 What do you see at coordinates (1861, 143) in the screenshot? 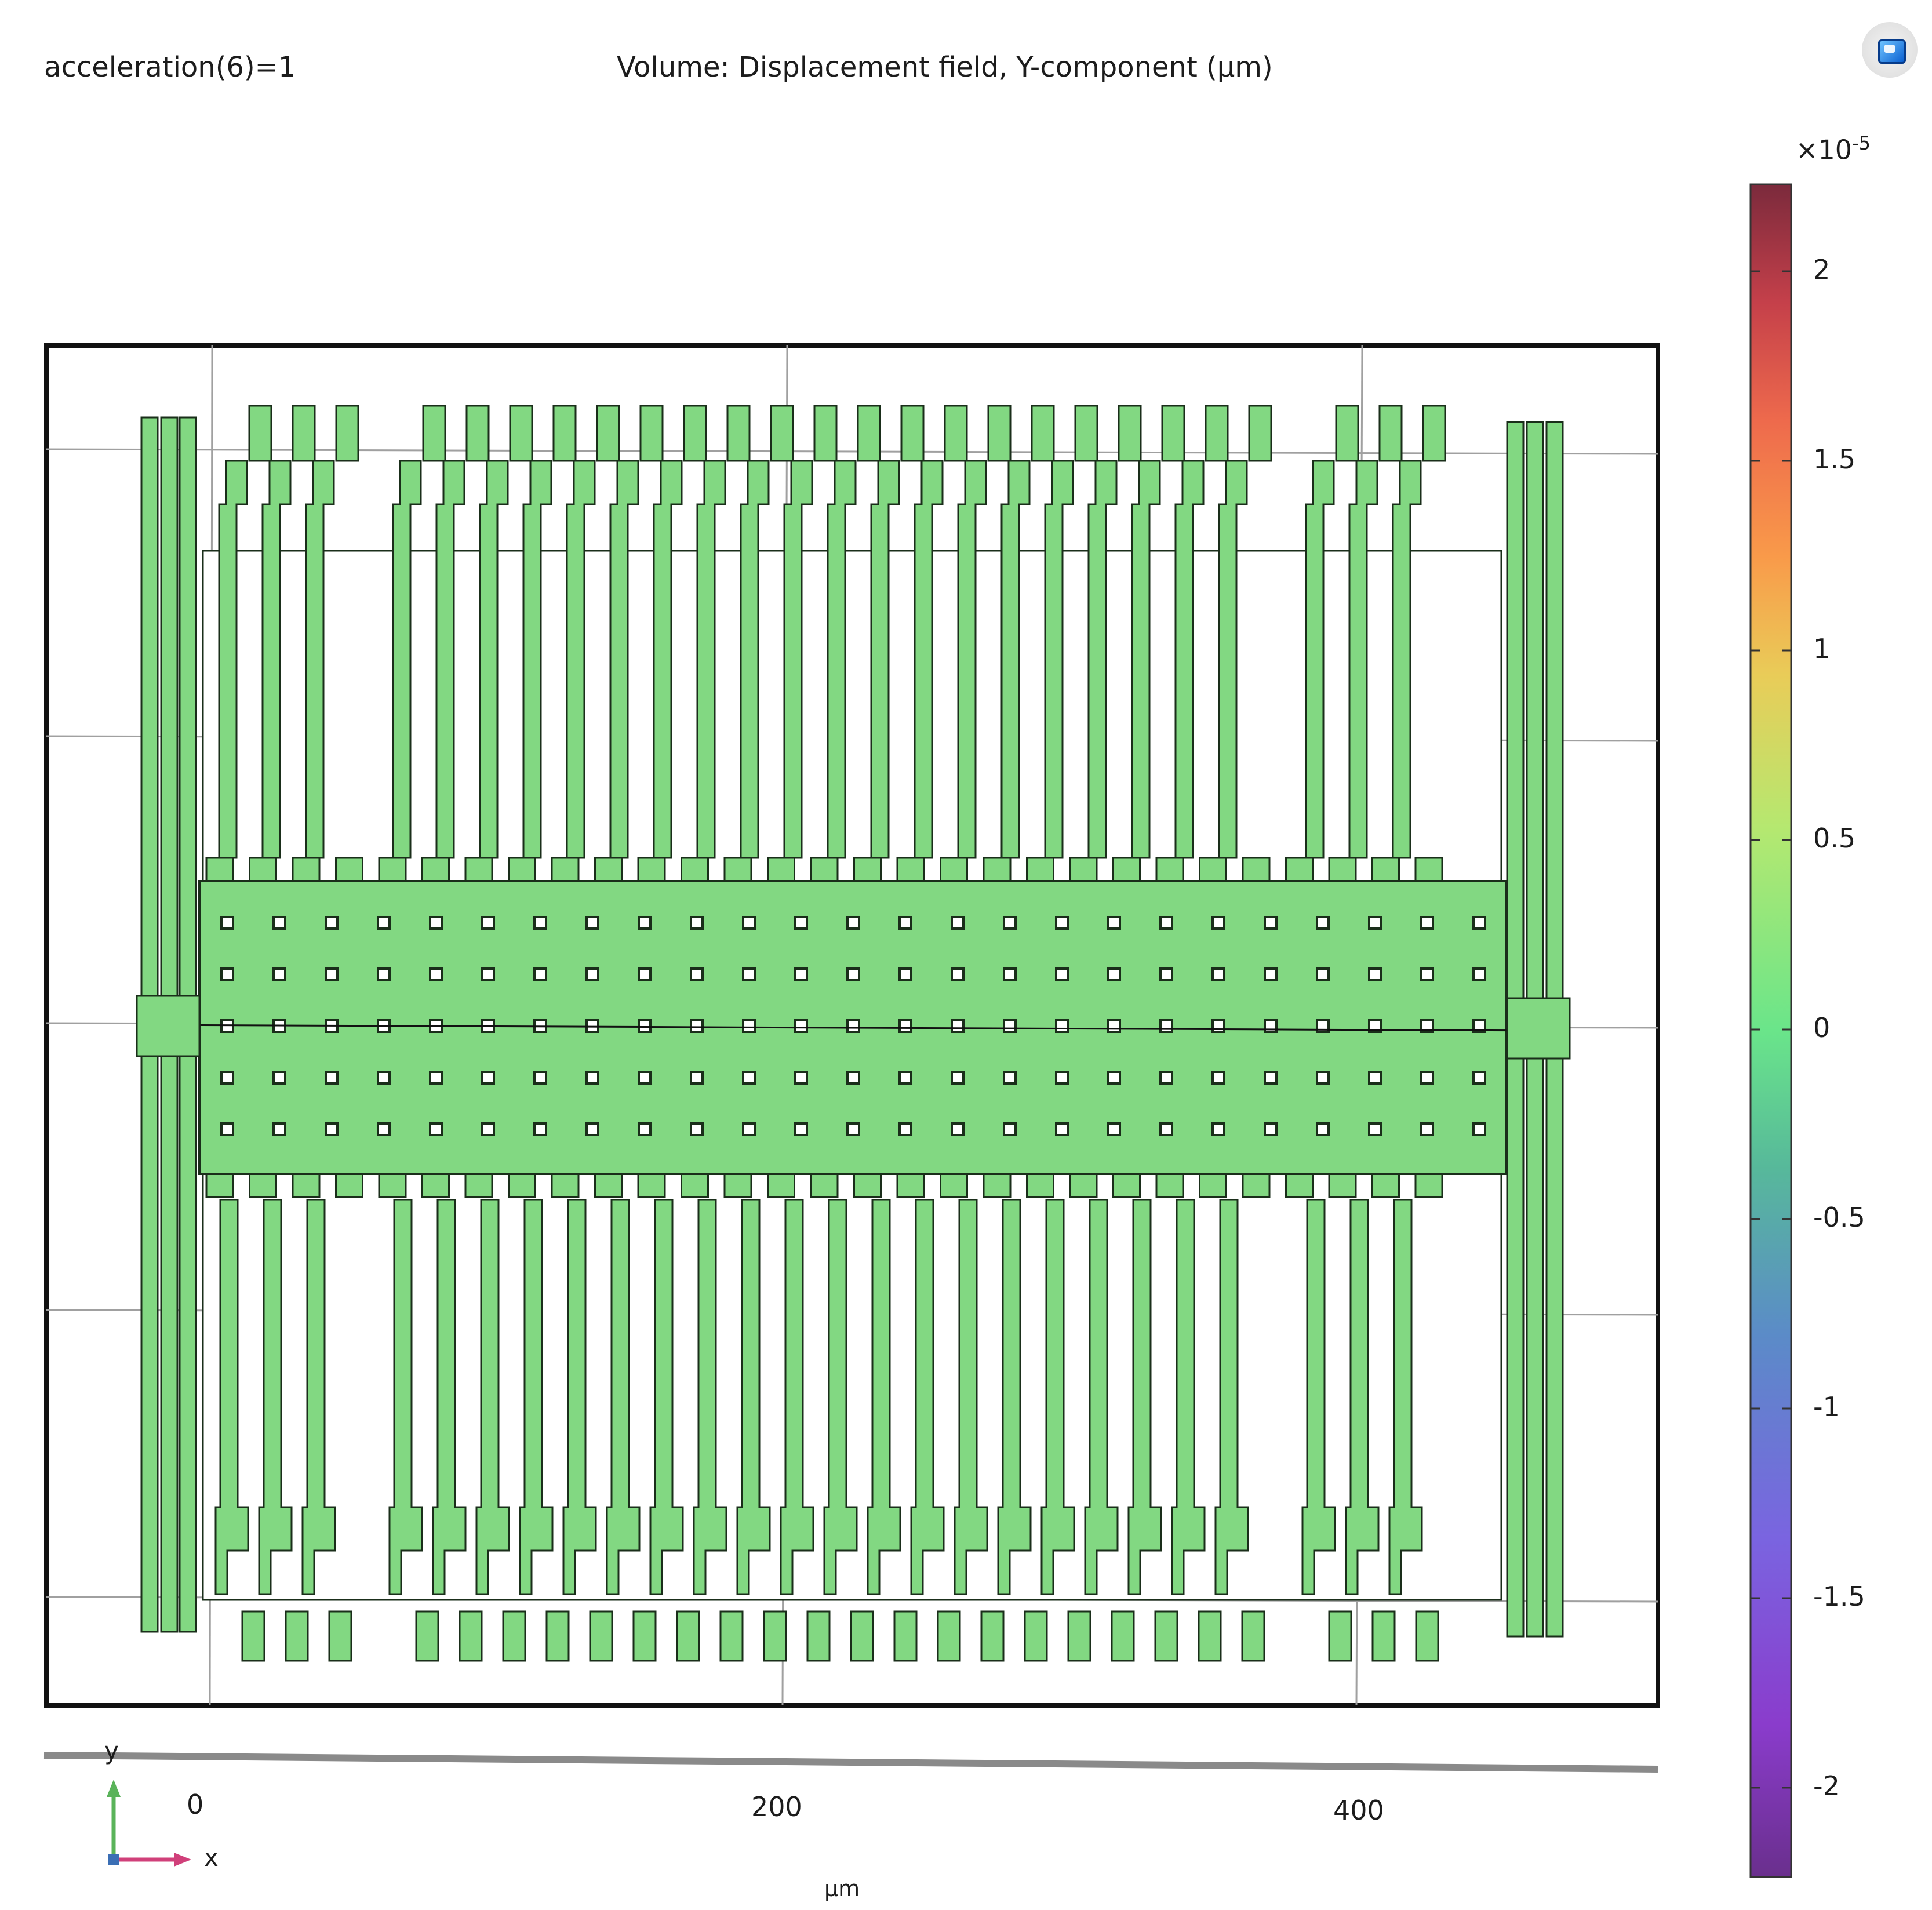
I see `colorbar-scale-exponent: -5` at bounding box center [1861, 143].